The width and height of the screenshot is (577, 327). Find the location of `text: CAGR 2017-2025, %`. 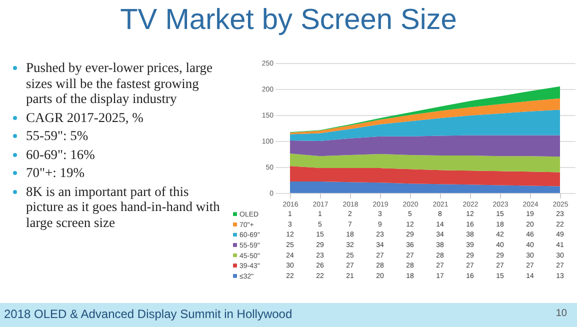

text: CAGR 2017-2025, % is located at coordinates (85, 117).